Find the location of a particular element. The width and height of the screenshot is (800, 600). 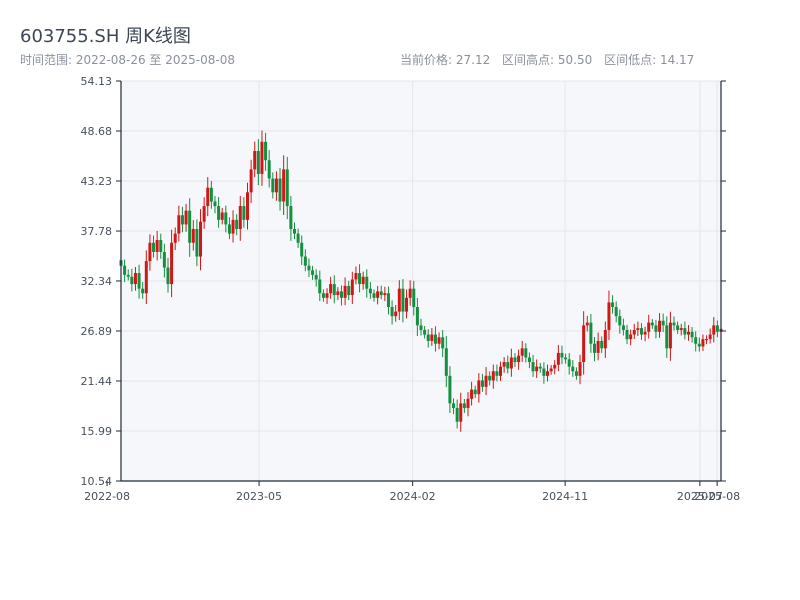

y-tick-label: 10.54 is located at coordinates (97, 481).